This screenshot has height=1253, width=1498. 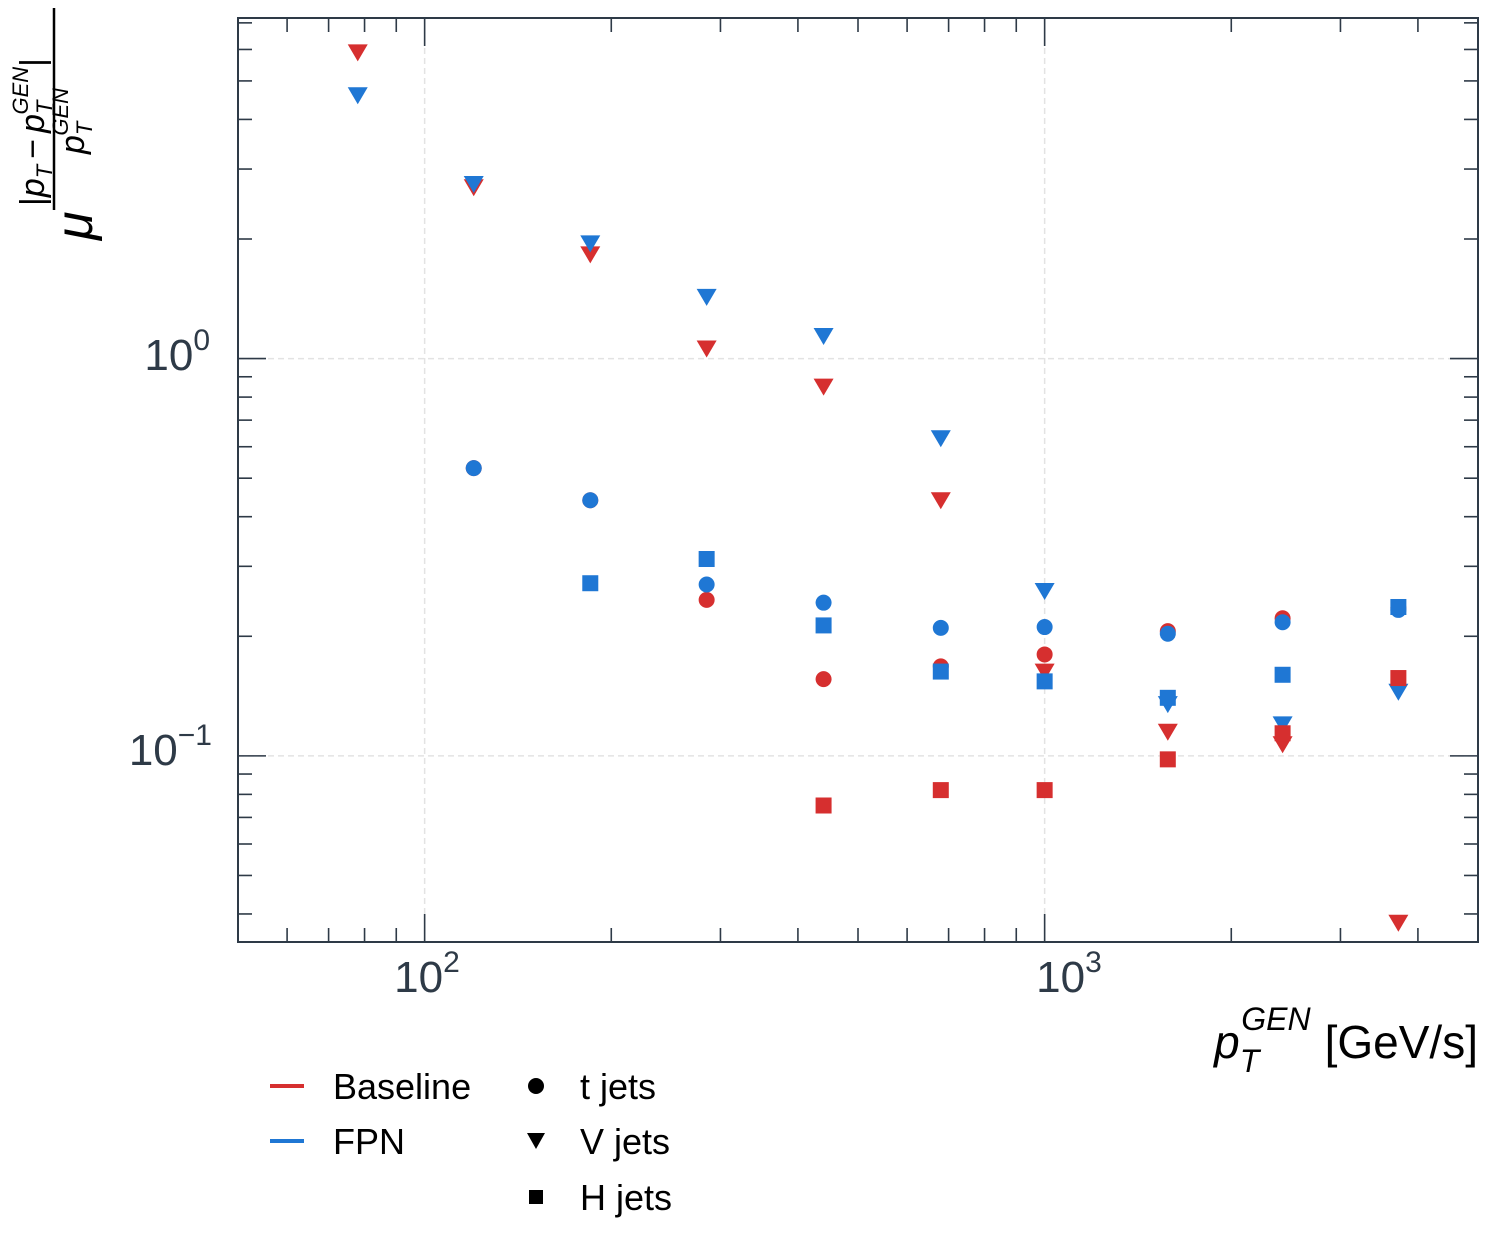 What do you see at coordinates (177, 352) in the screenshot?
I see `y-tick-label-1: 10⁰` at bounding box center [177, 352].